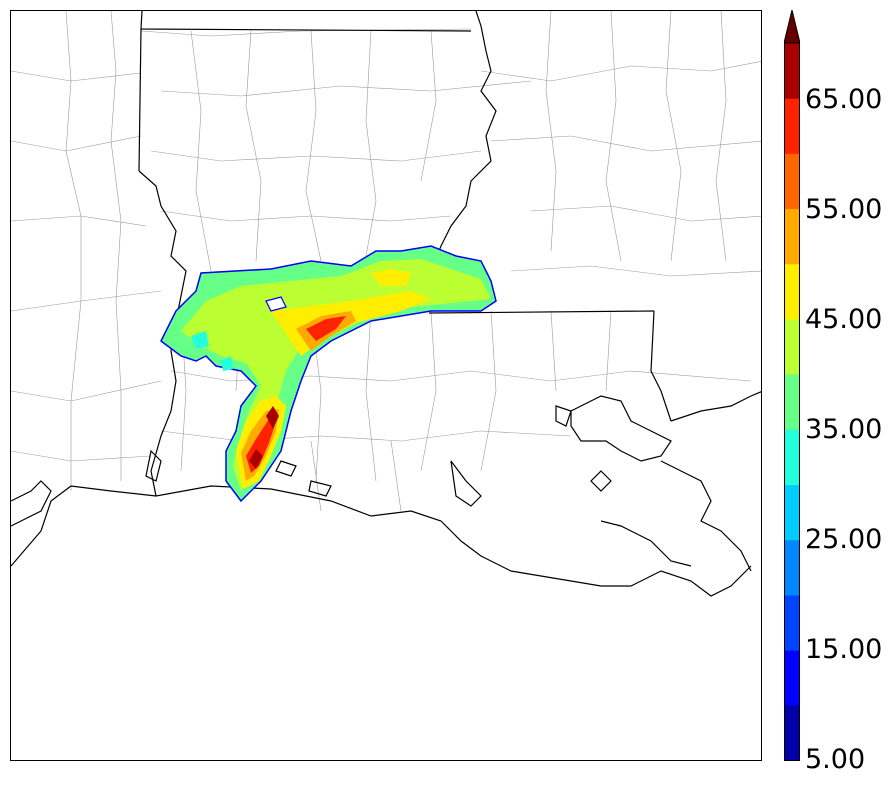  What do you see at coordinates (844, 429) in the screenshot?
I see `colorbar-label-35: 35.00` at bounding box center [844, 429].